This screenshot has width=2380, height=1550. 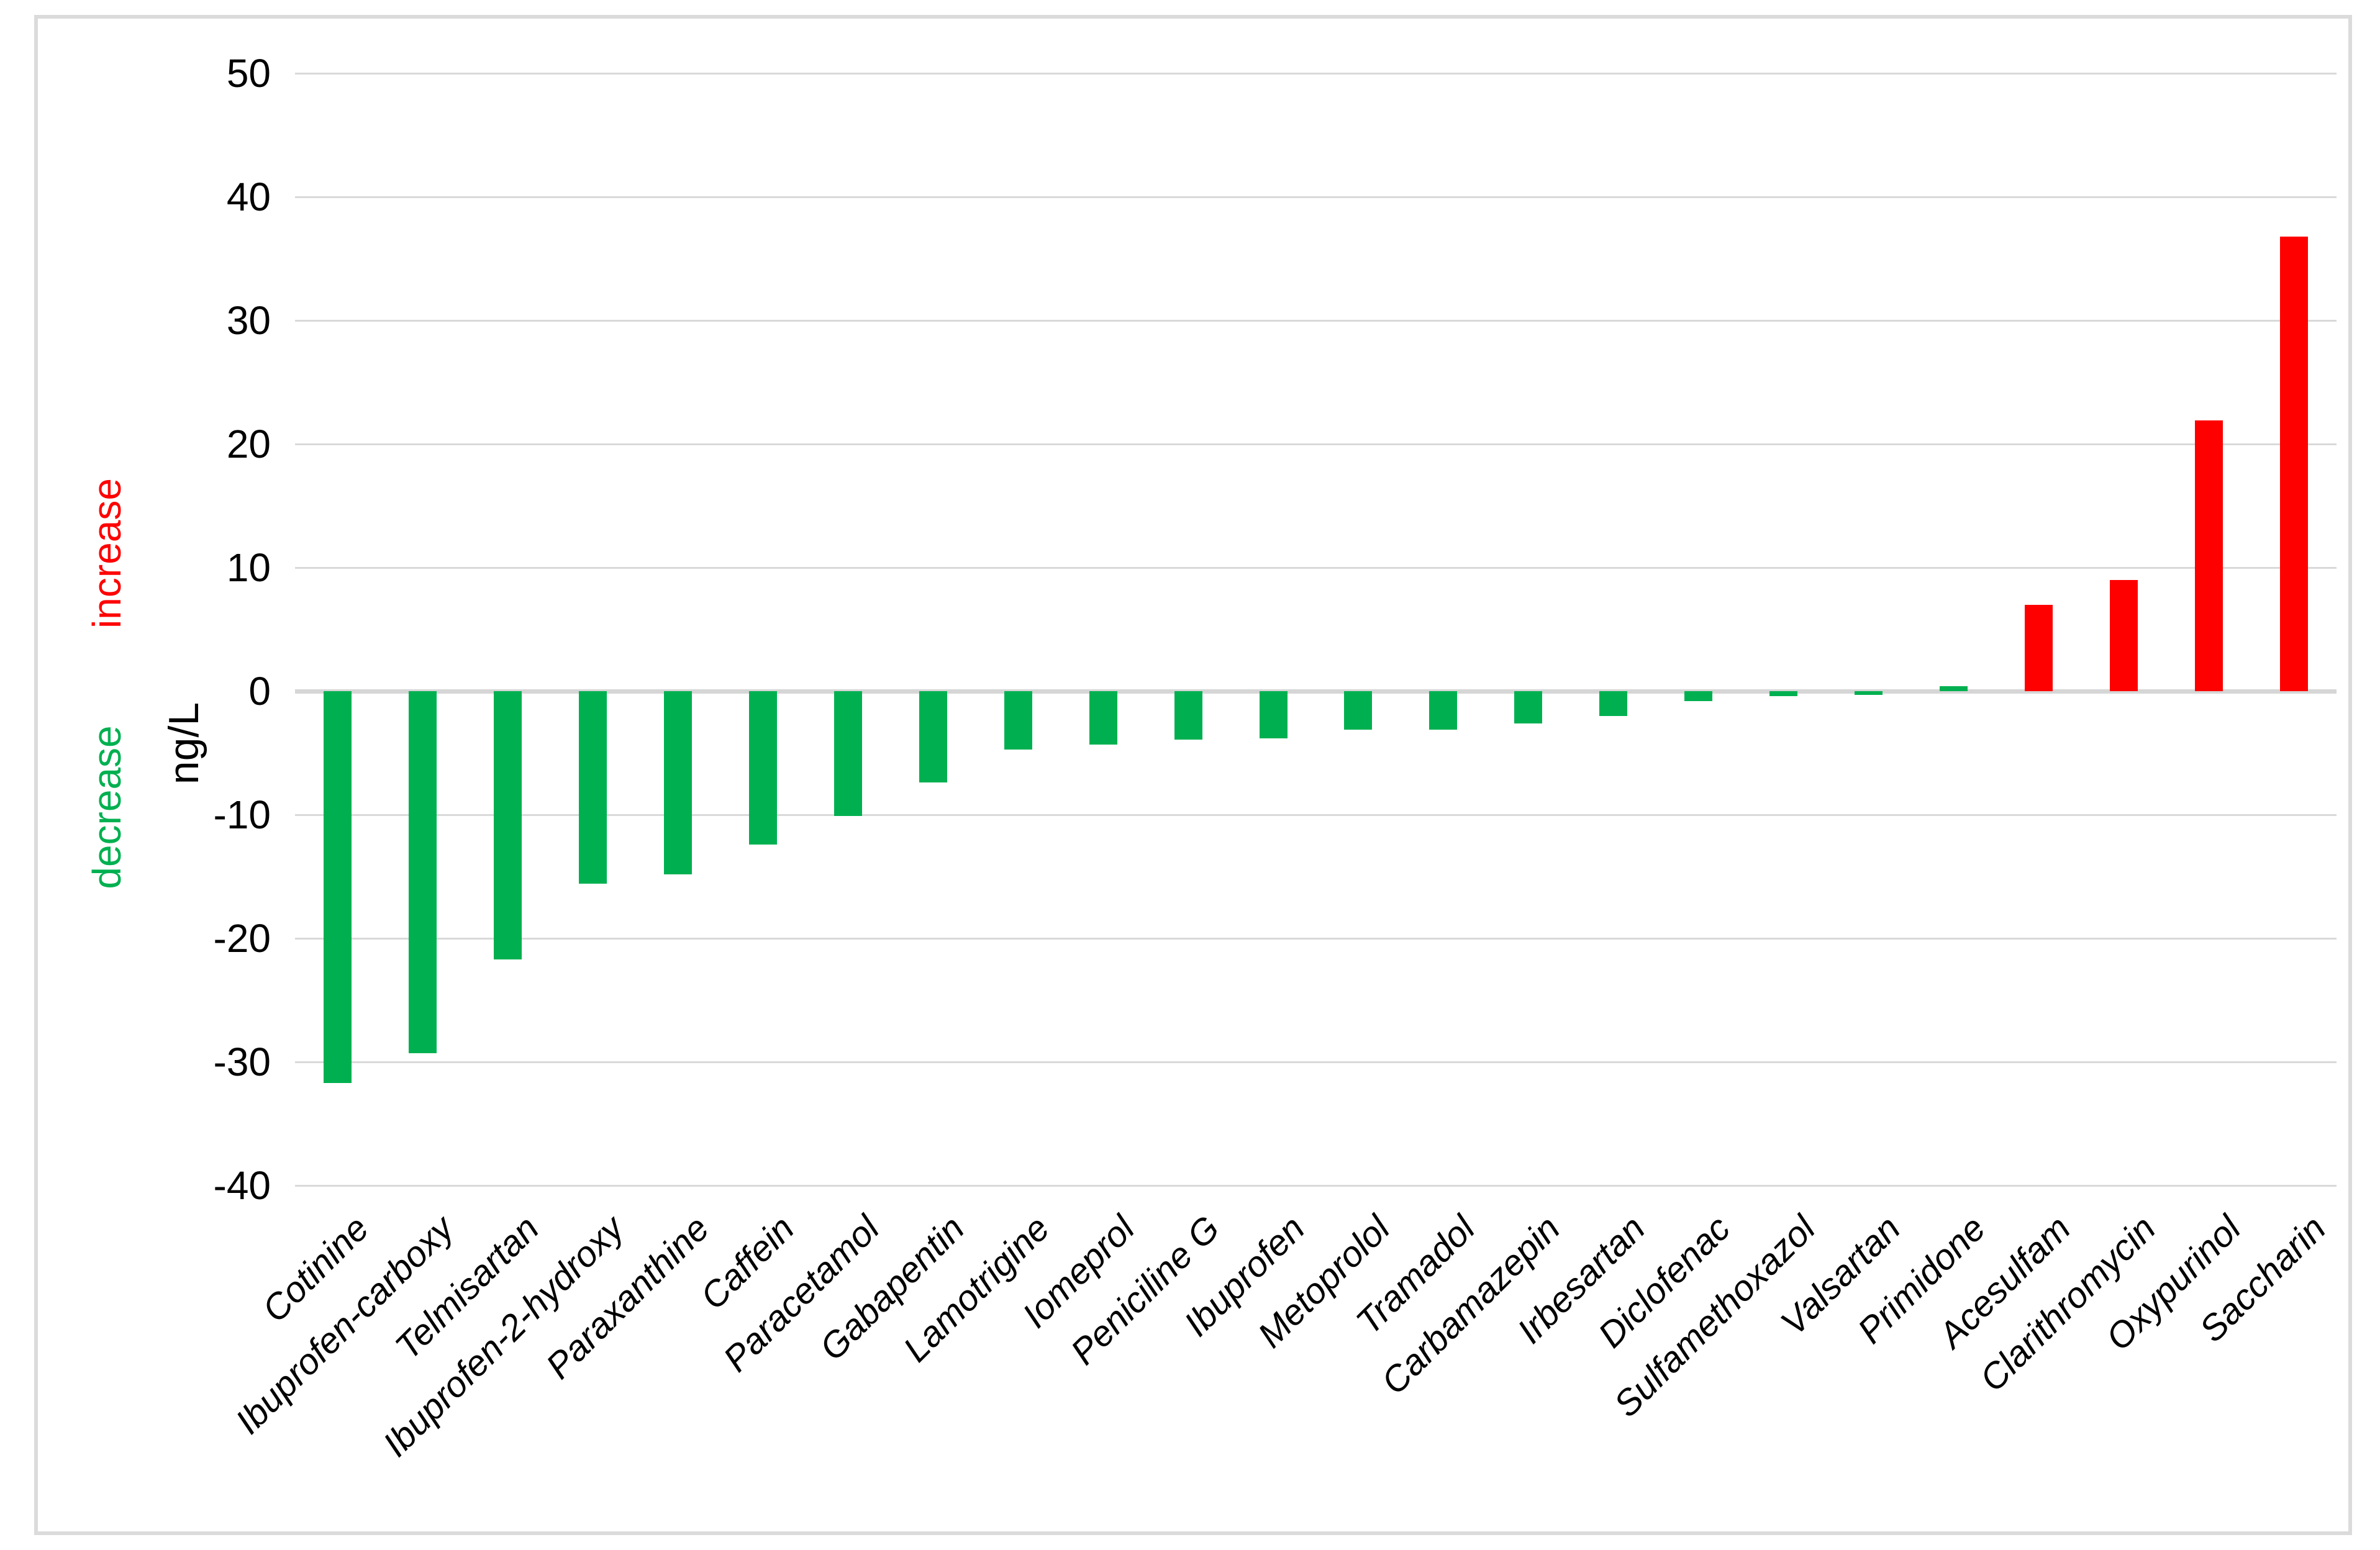 What do you see at coordinates (1018, 720) in the screenshot?
I see `bar-lamotrigine` at bounding box center [1018, 720].